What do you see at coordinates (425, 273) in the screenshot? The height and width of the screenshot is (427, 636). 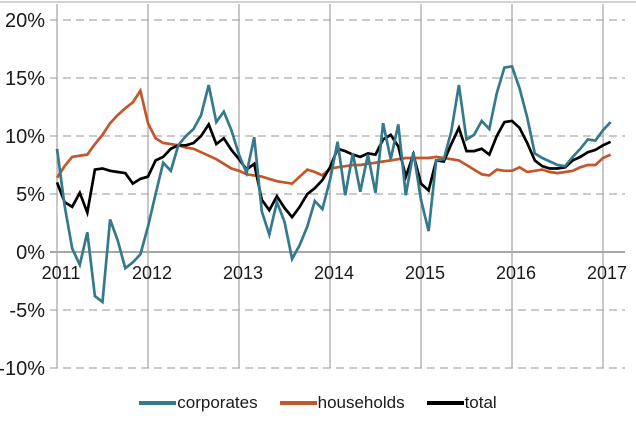 I see `x-axis-tick-label: 2015` at bounding box center [425, 273].